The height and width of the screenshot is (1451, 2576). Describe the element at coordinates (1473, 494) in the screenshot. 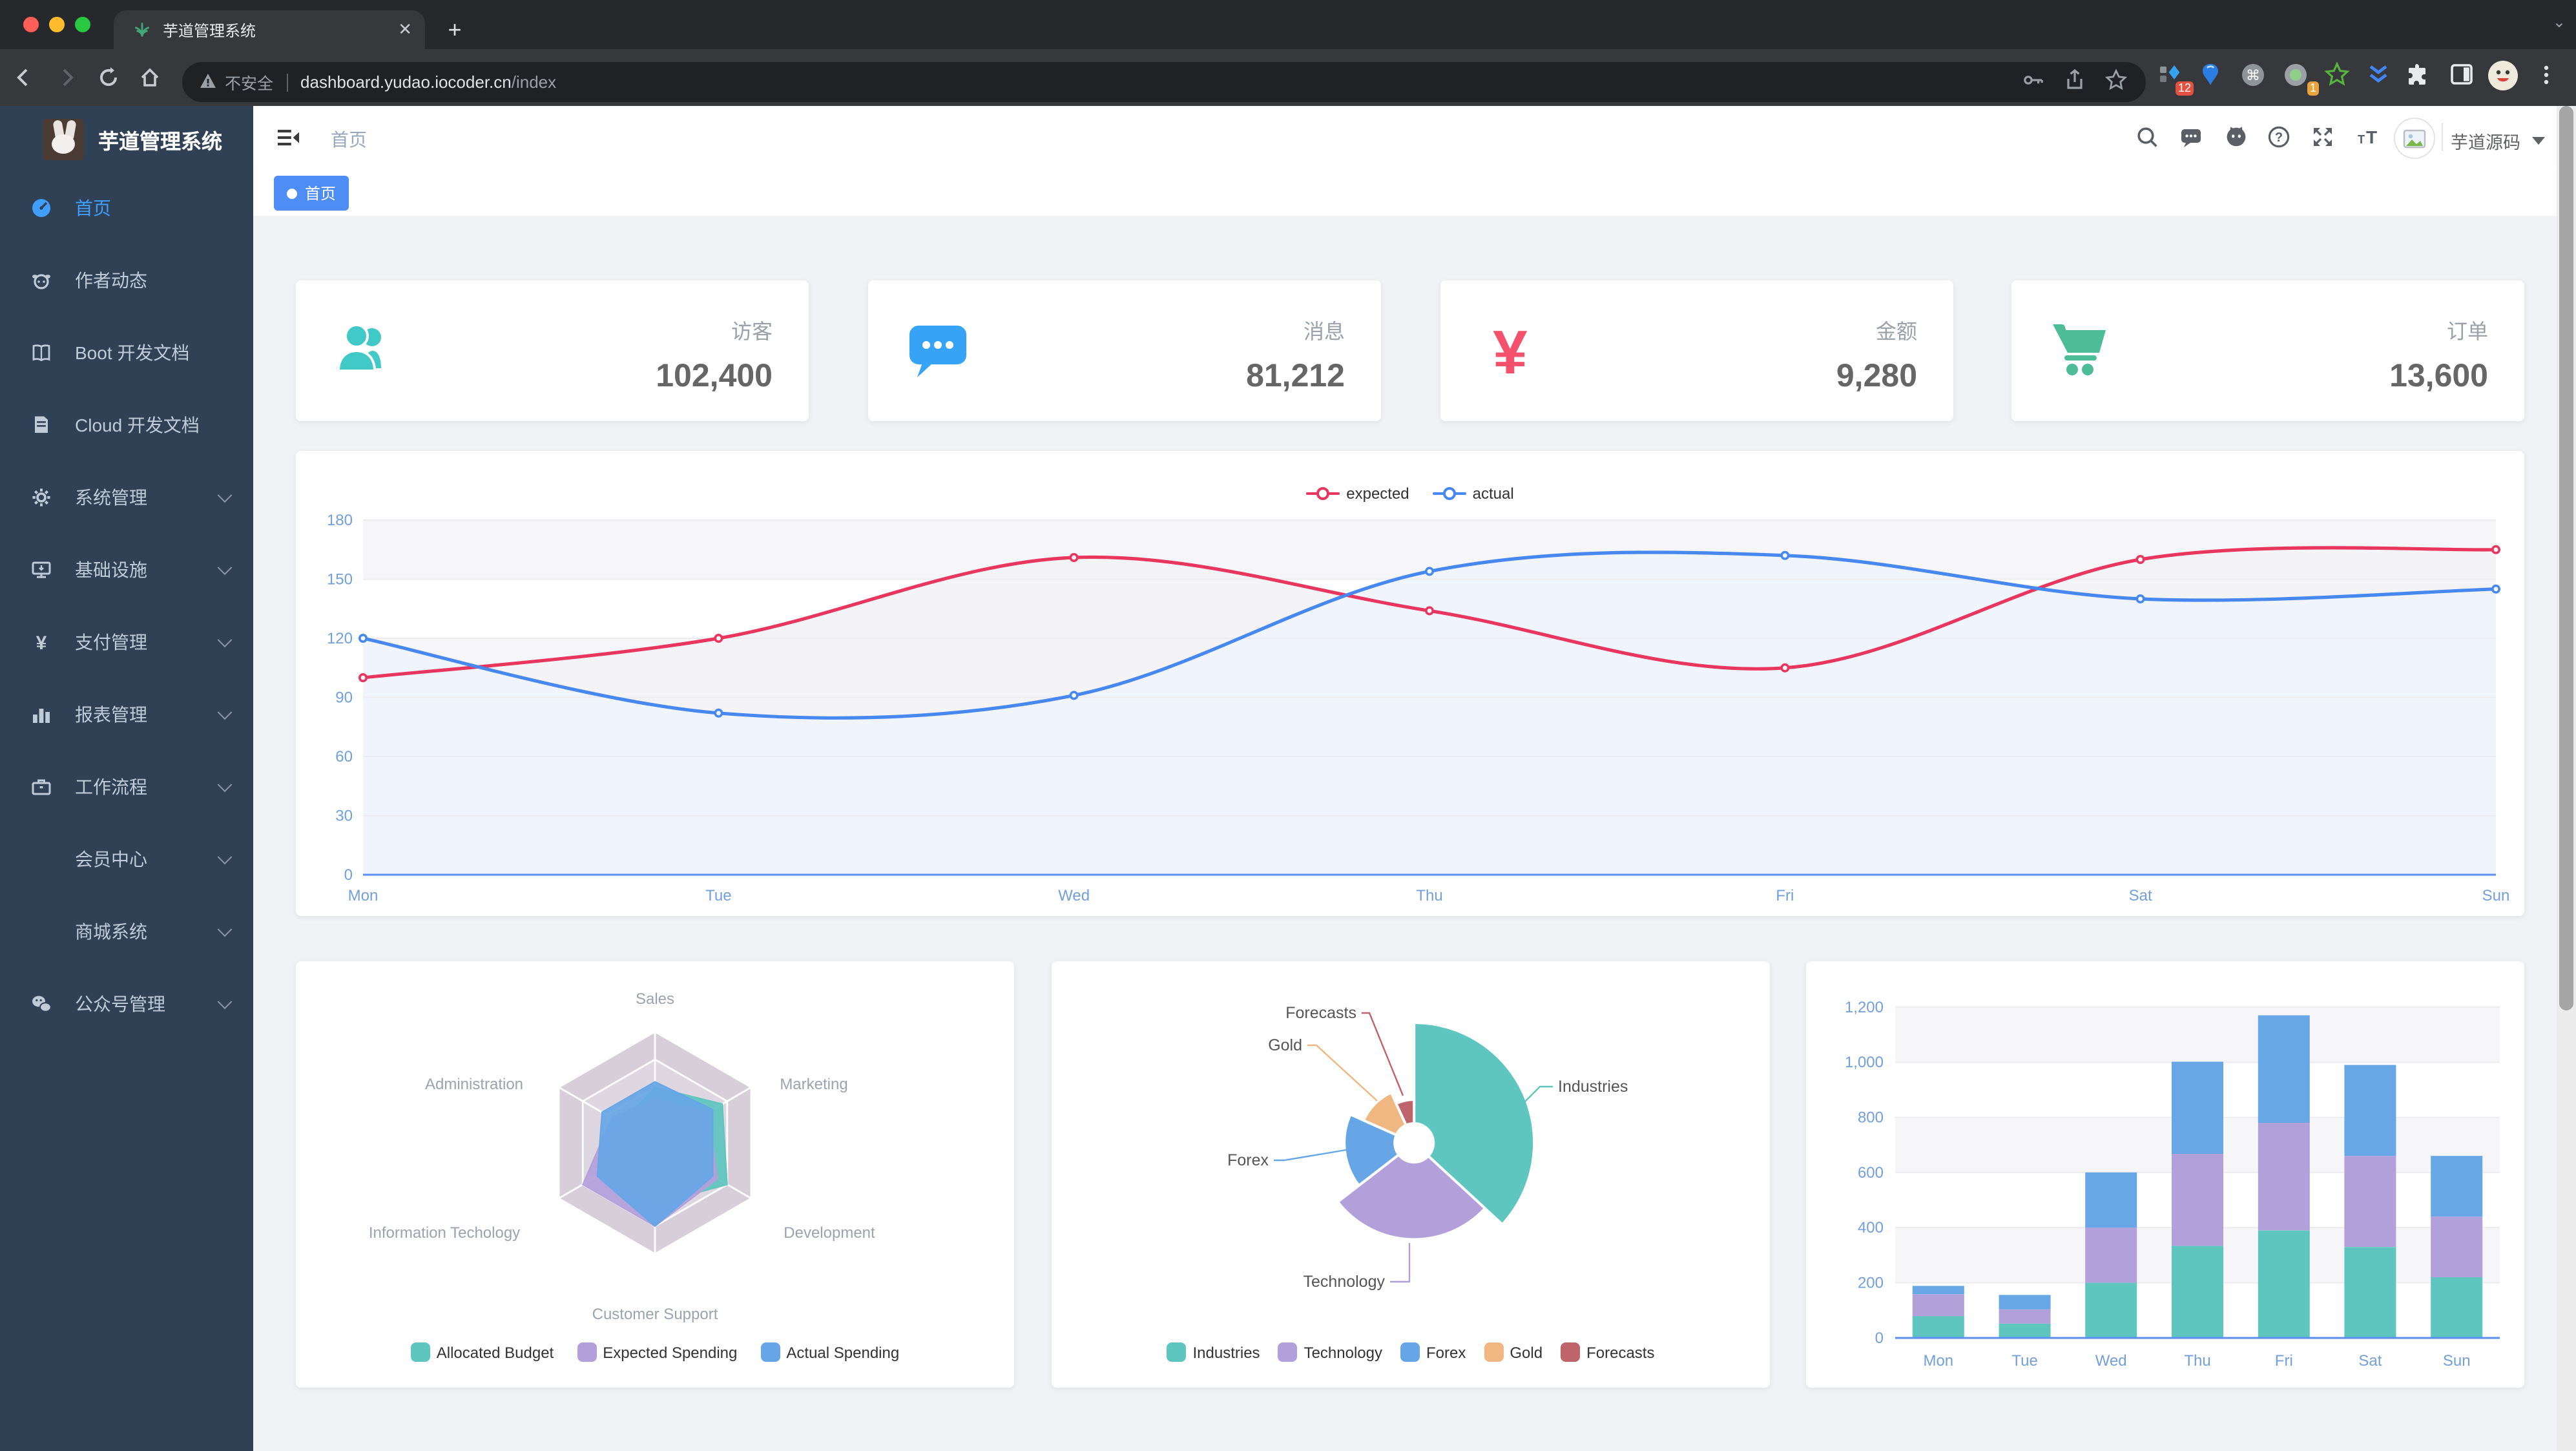

I see `legend-item-actual: actual` at that location.